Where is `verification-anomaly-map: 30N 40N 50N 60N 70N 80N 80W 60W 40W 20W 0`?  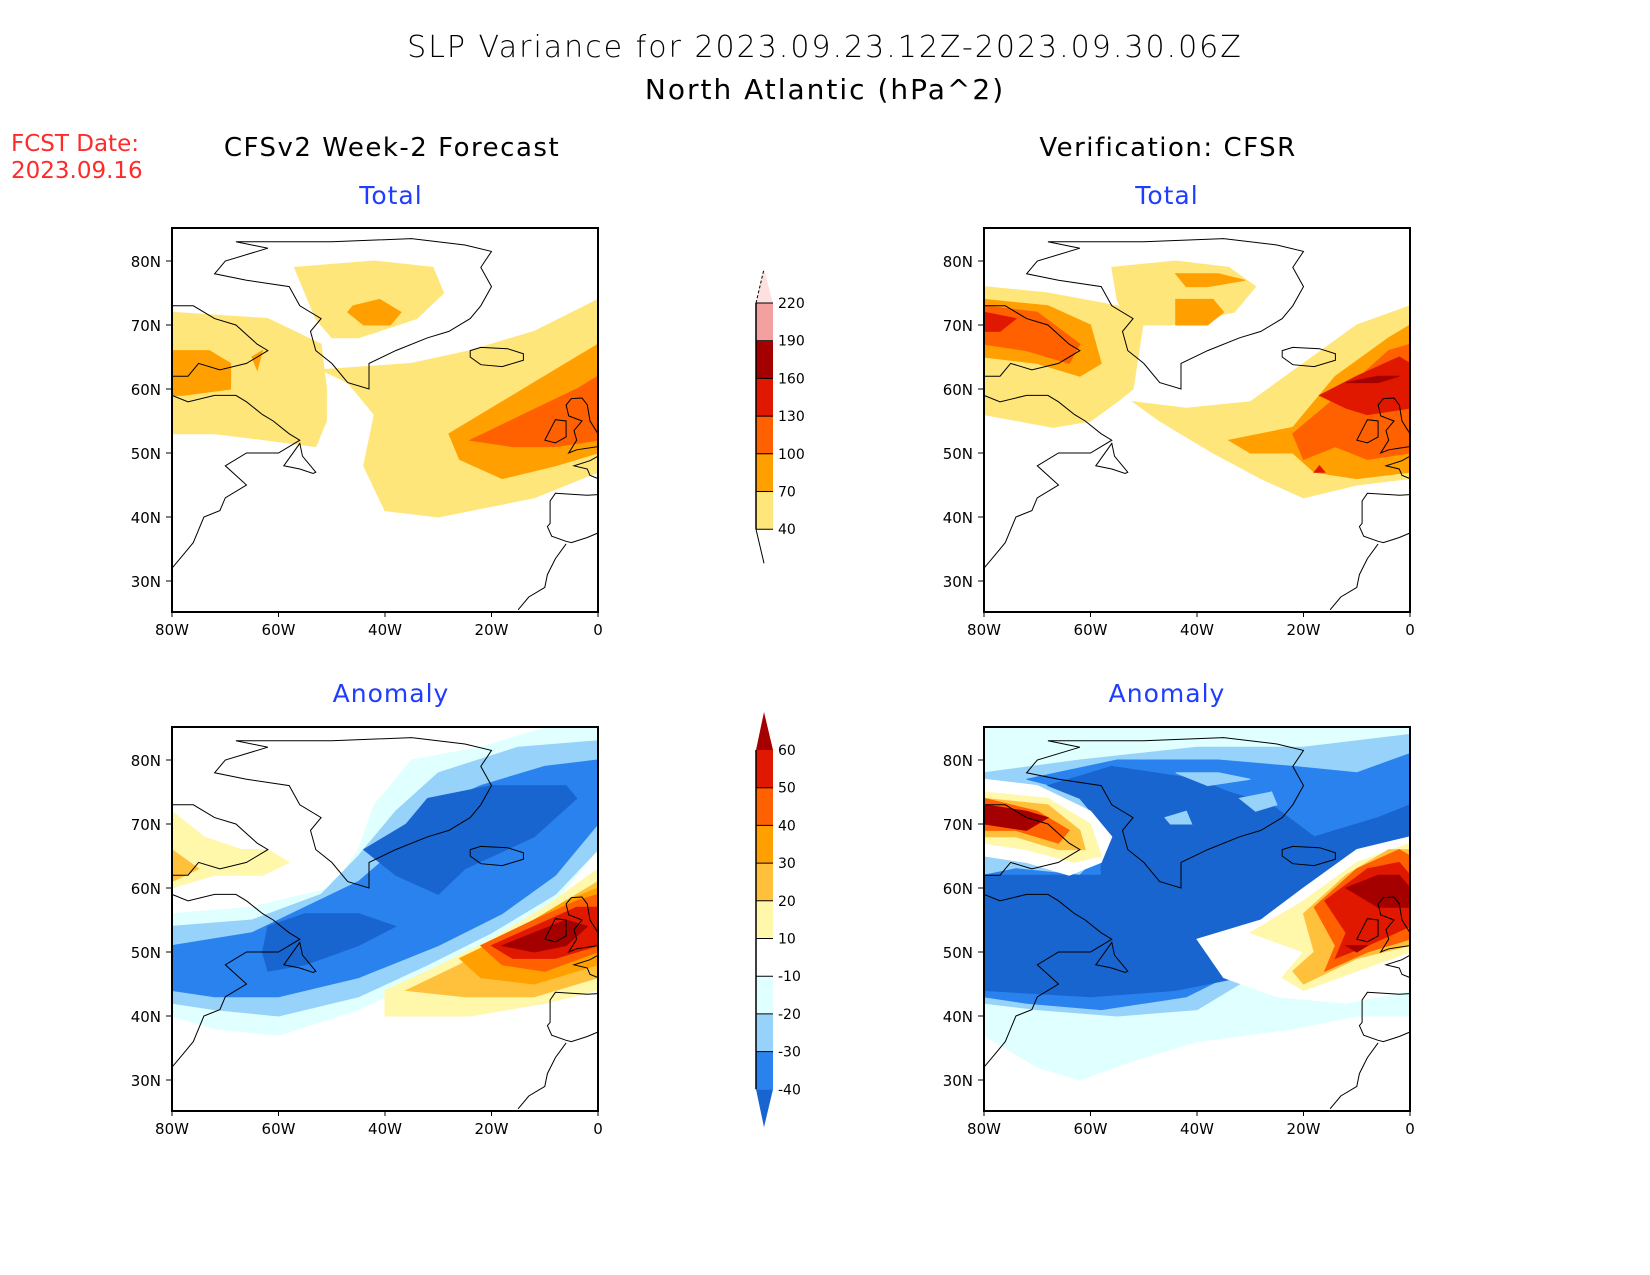 verification-anomaly-map: 30N 40N 50N 60N 70N 80N 80W 60W 40W 20W 0 is located at coordinates (1179, 932).